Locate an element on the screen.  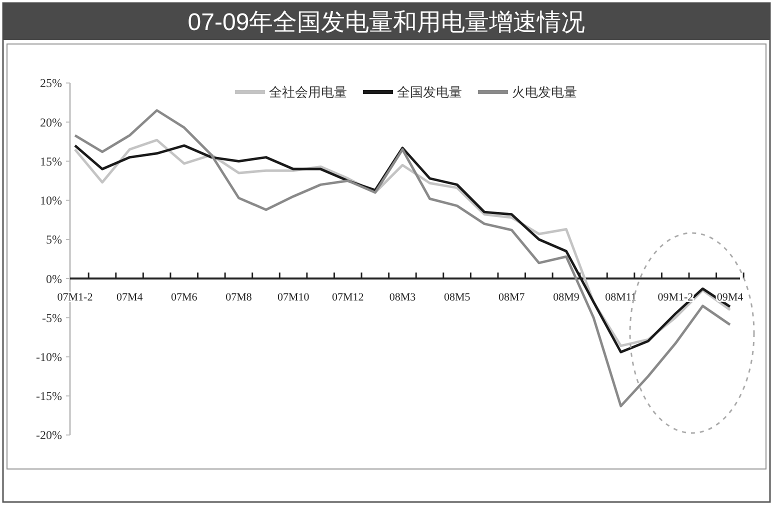
x-tick-label: 09M1-2 is located at coordinates (676, 298).